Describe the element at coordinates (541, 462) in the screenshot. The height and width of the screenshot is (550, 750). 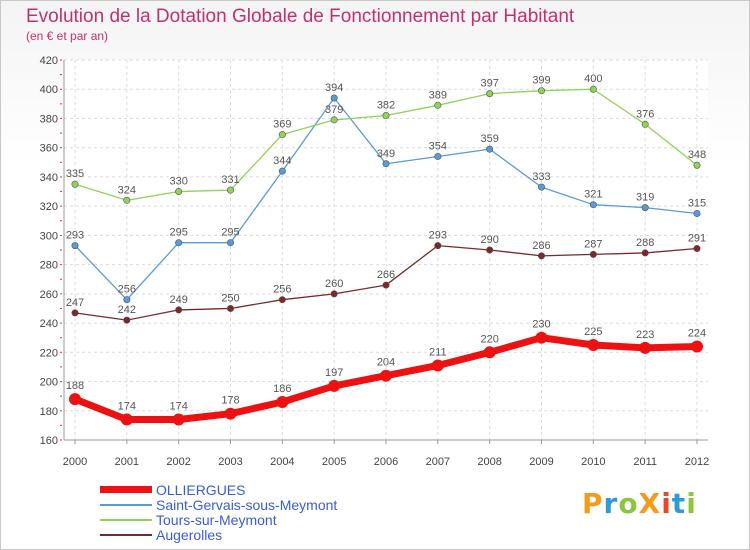
I see `x-tick-label: 2009` at that location.